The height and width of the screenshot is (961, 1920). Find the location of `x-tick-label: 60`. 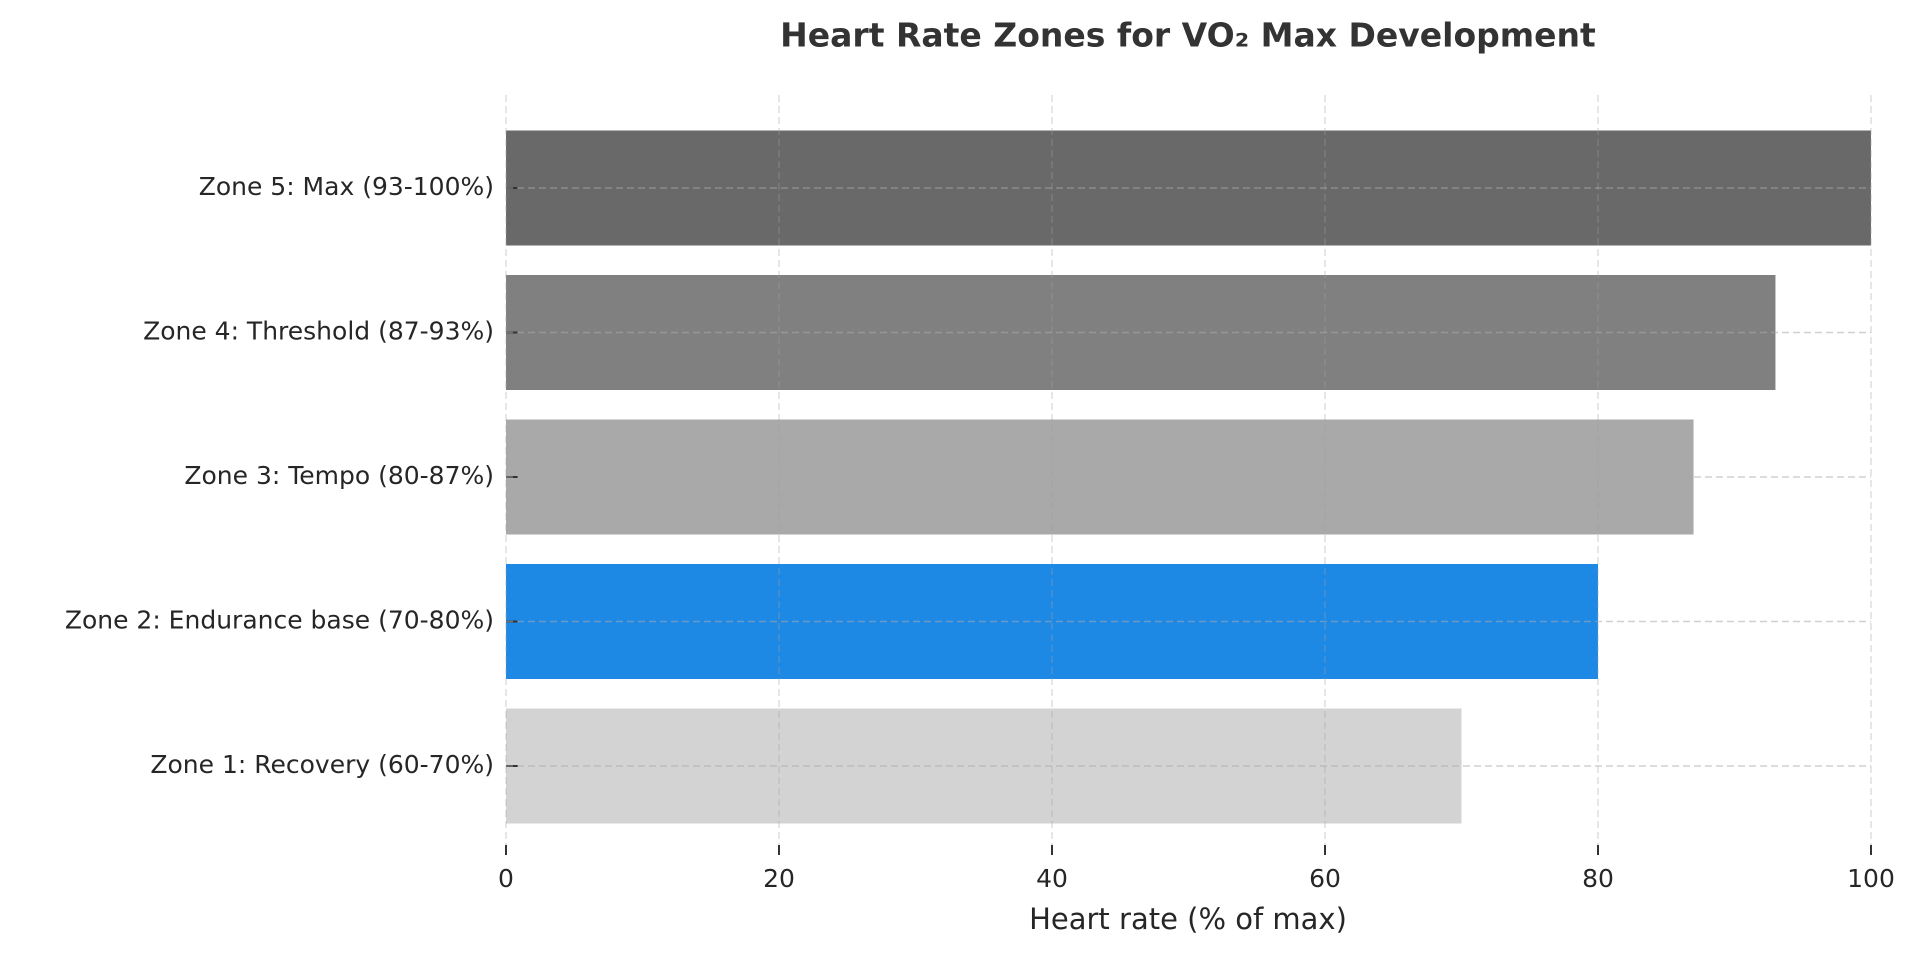

x-tick-label: 60 is located at coordinates (1325, 878).